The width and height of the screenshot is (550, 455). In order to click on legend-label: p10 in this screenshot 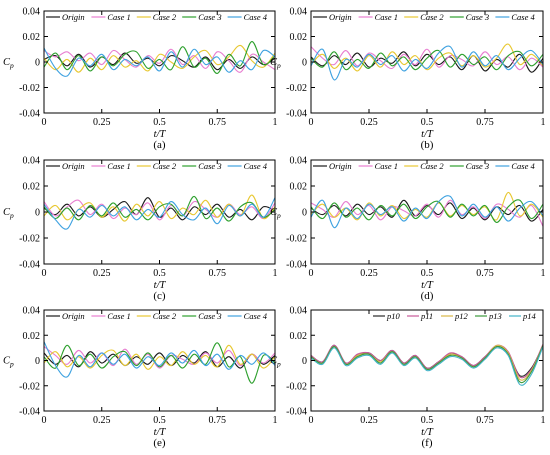, I will do `click(393, 316)`.